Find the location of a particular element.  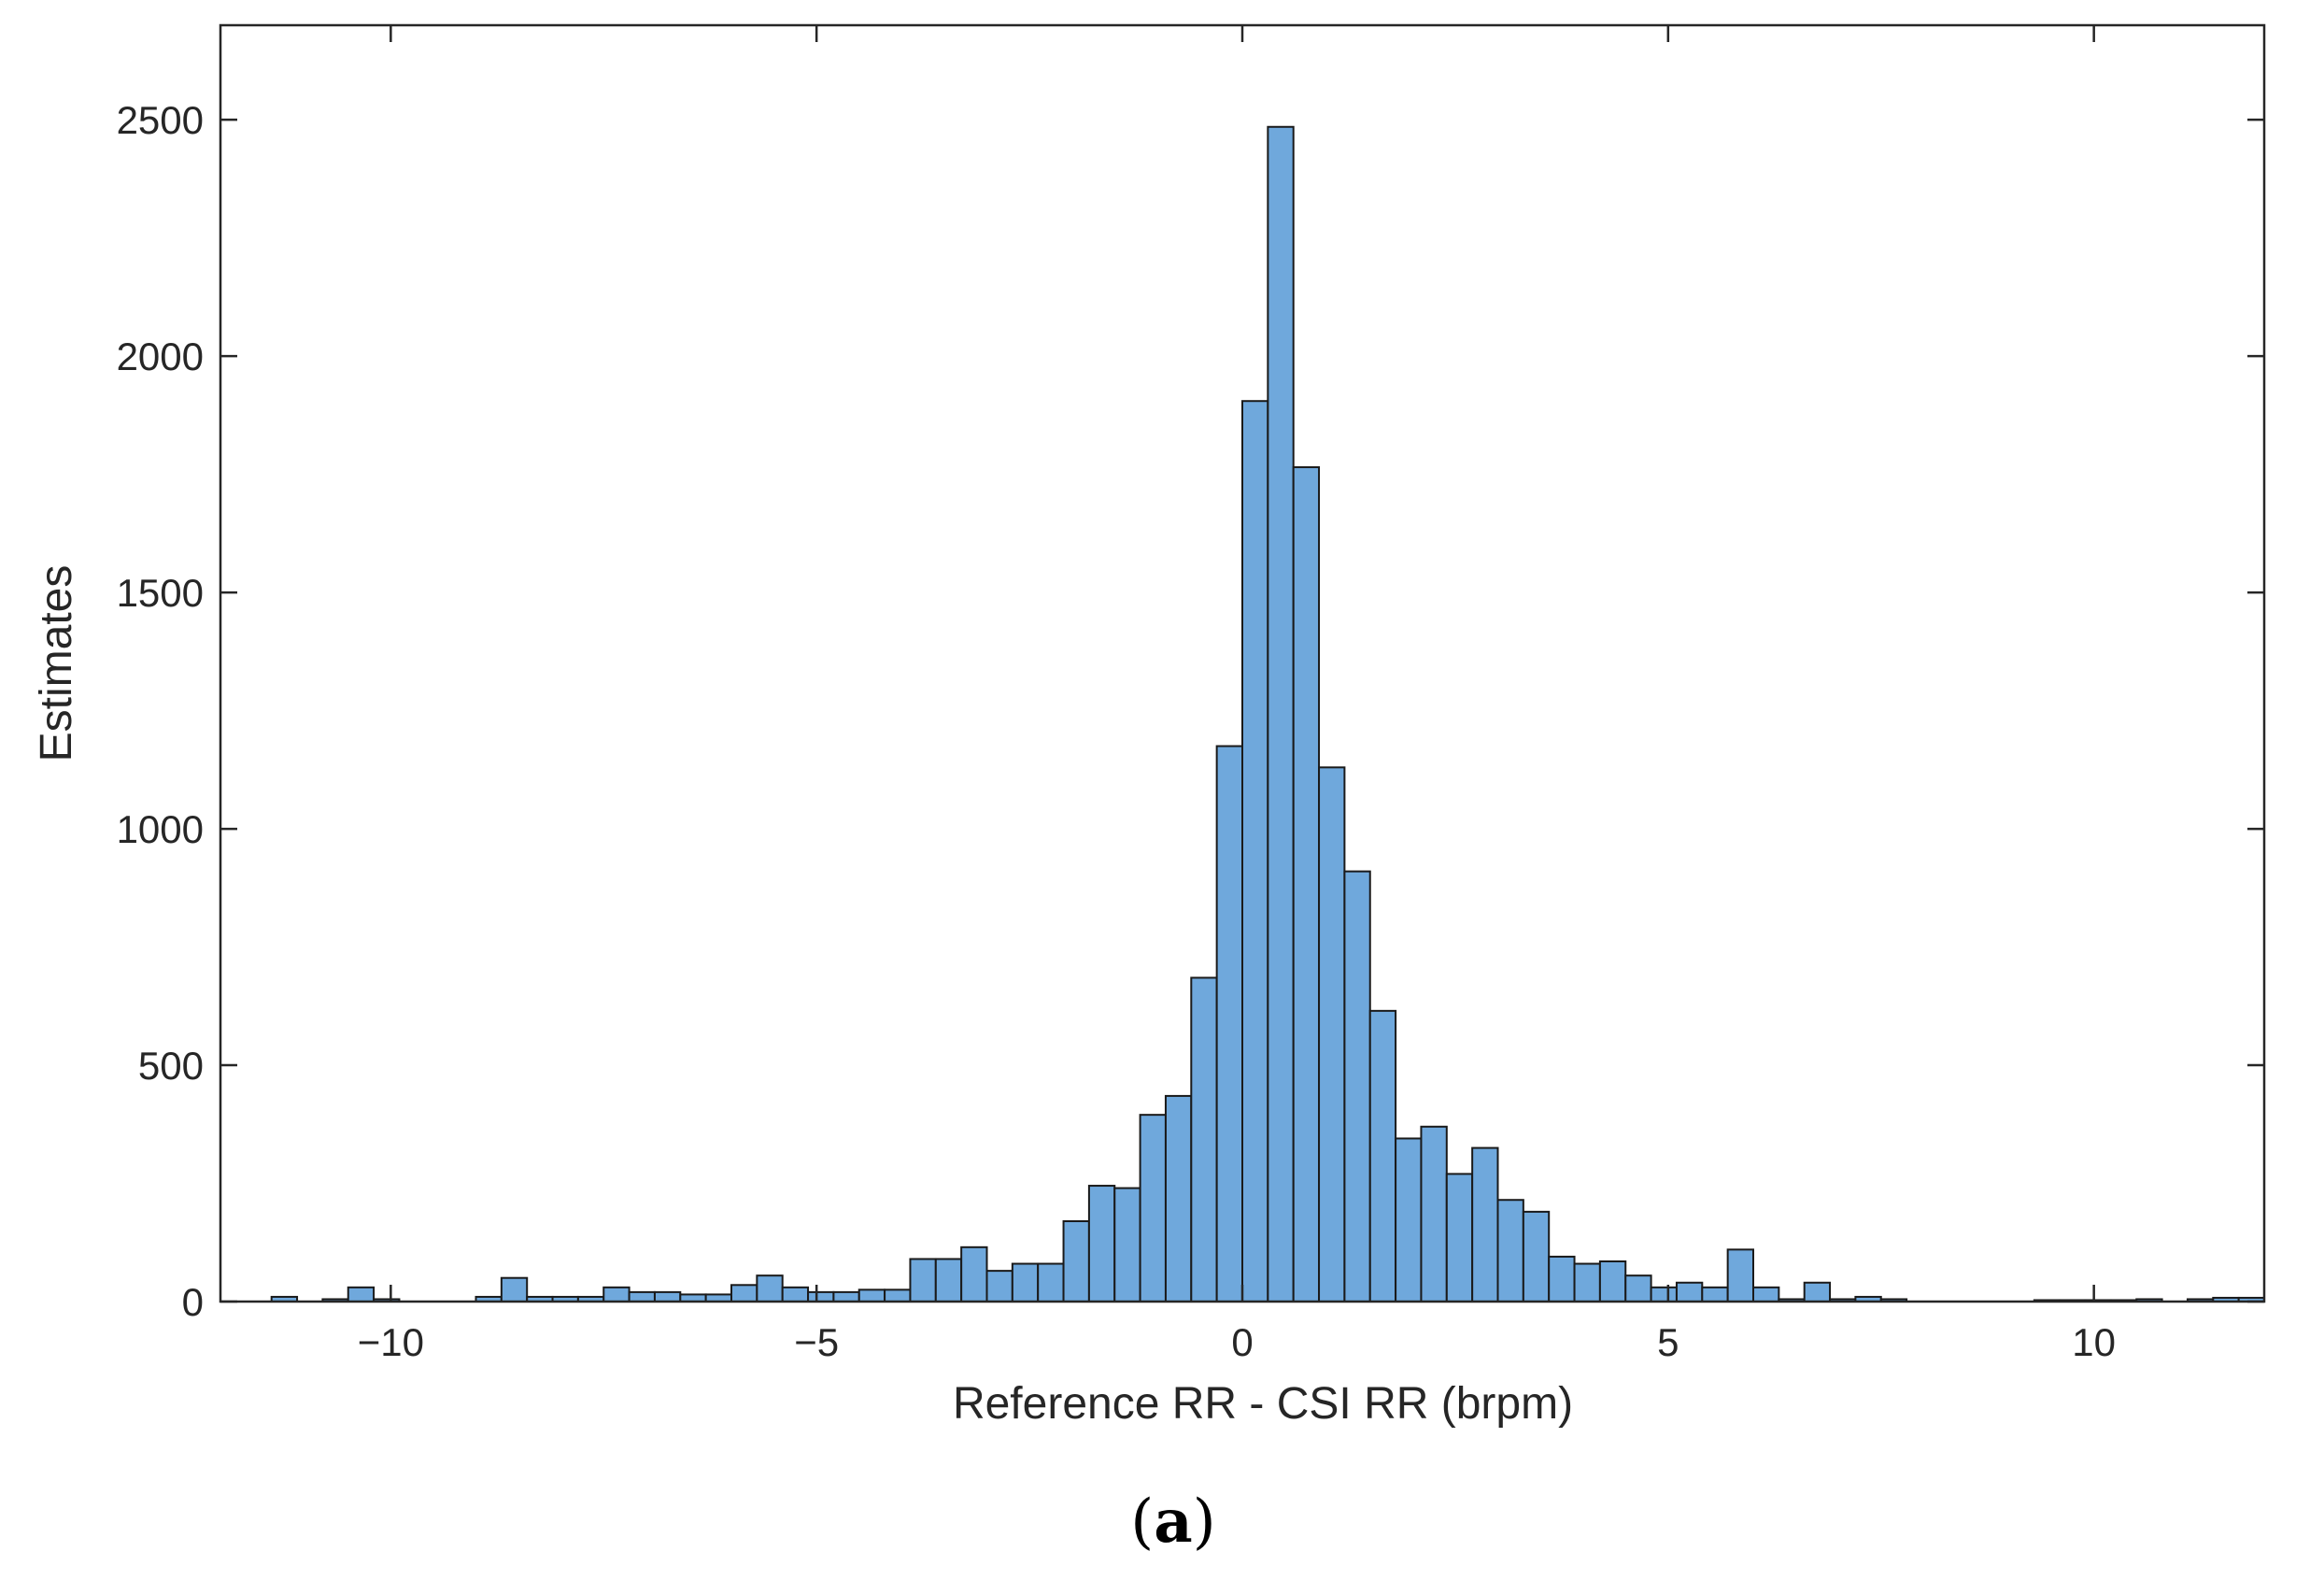

y-tick-label: 0 is located at coordinates (193, 1302).